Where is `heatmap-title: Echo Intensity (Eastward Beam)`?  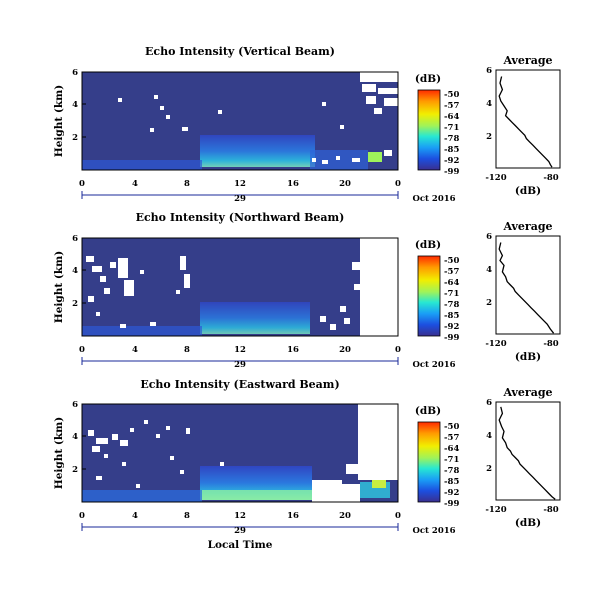 heatmap-title: Echo Intensity (Eastward Beam) is located at coordinates (239, 384).